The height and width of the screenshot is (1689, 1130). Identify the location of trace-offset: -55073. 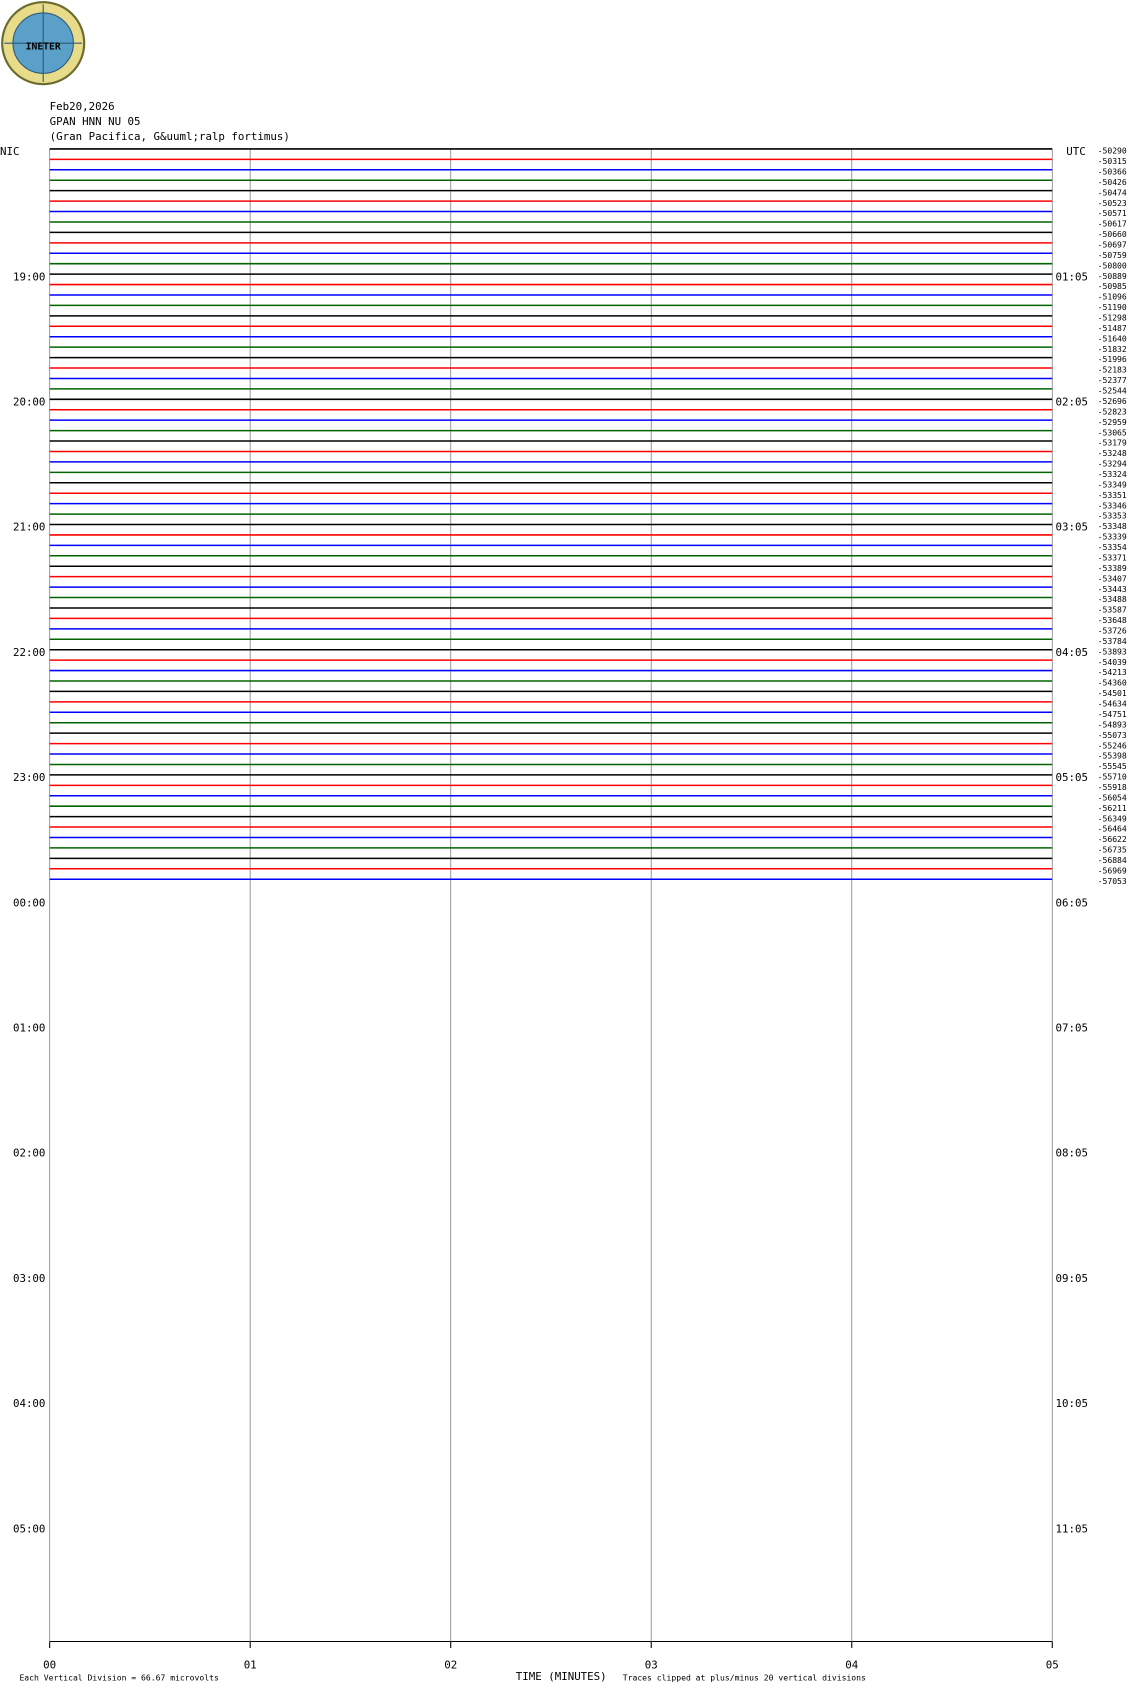
(1112, 735).